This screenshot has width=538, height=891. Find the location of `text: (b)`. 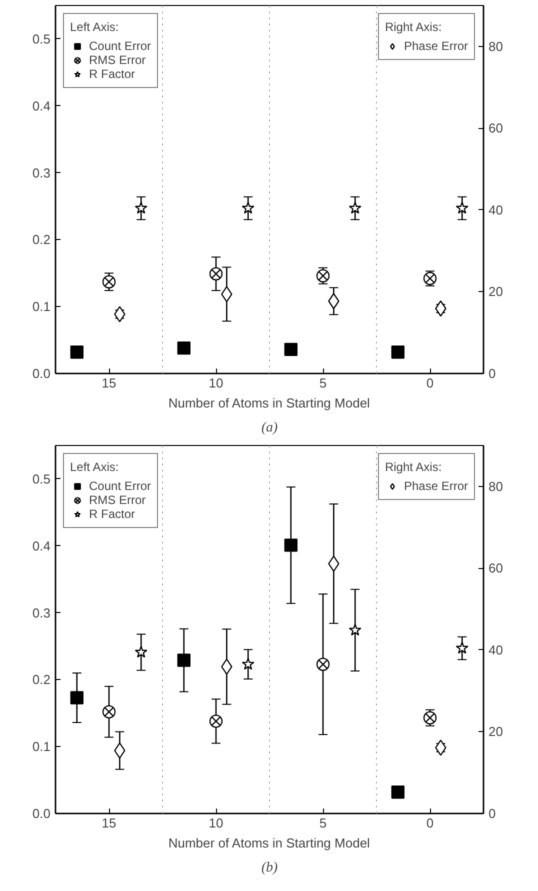

text: (b) is located at coordinates (269, 868).